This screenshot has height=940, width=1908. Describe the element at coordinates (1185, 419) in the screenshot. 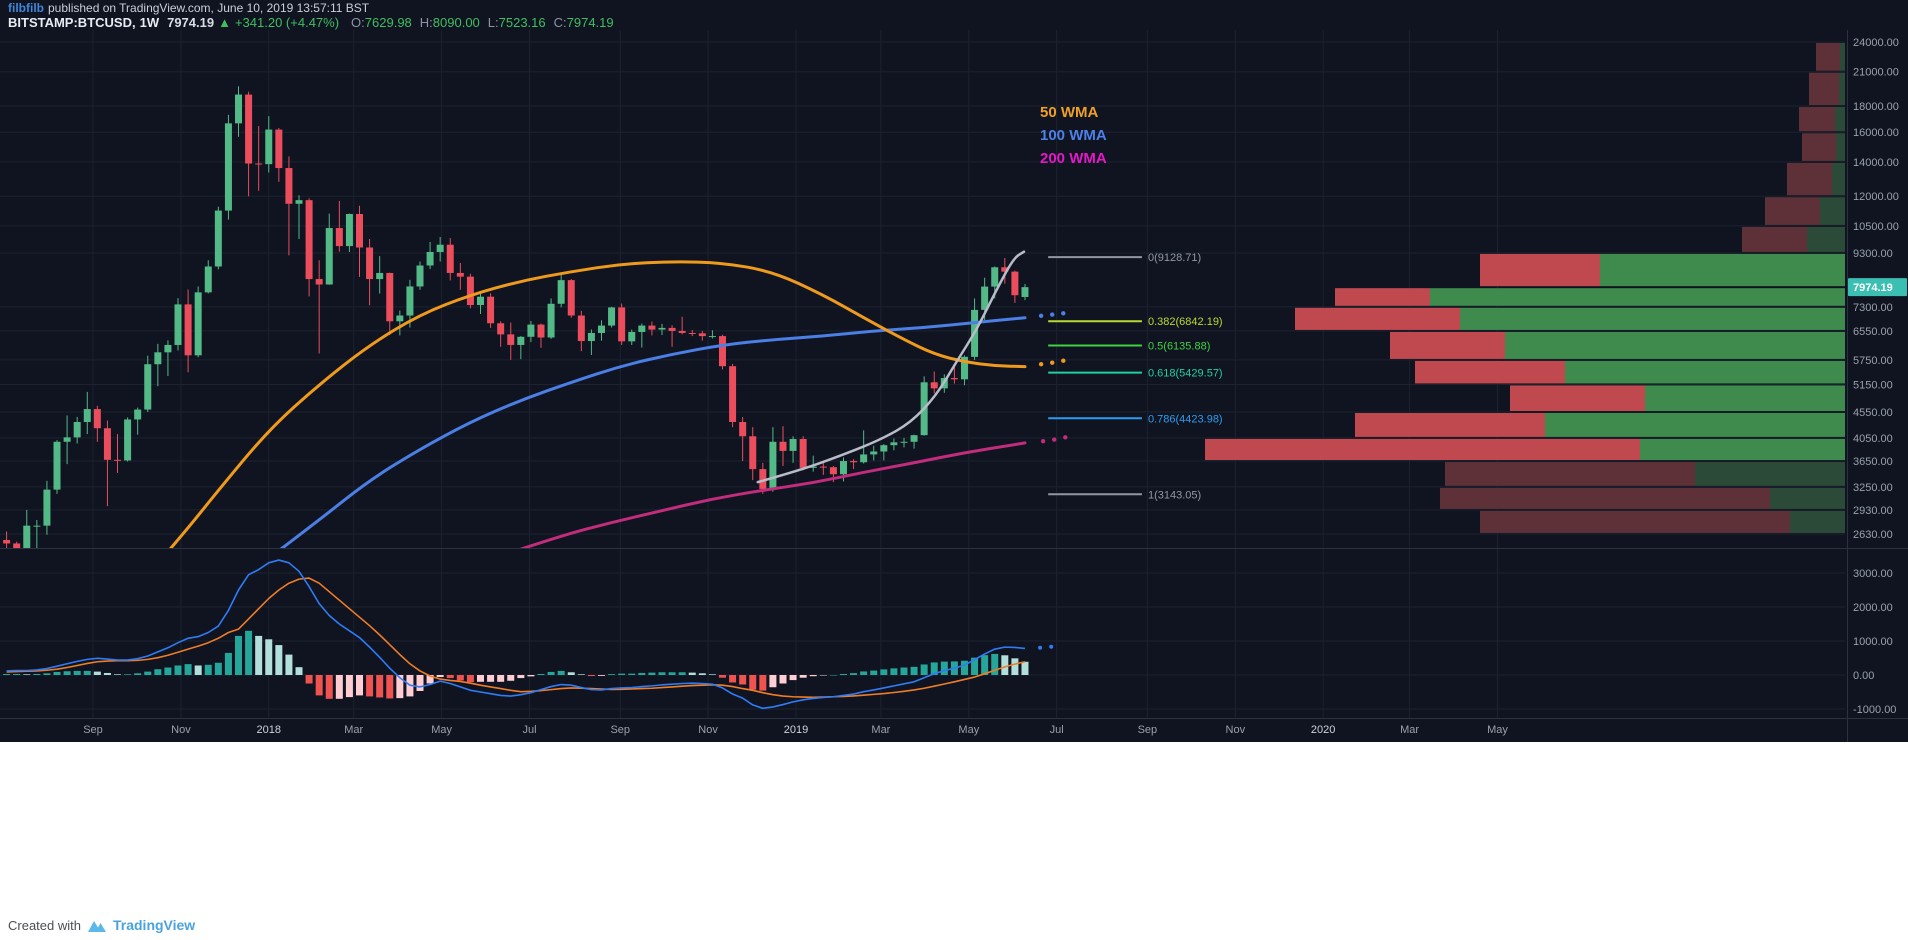

I see `svg-text: 0.786(4423.98)` at that location.